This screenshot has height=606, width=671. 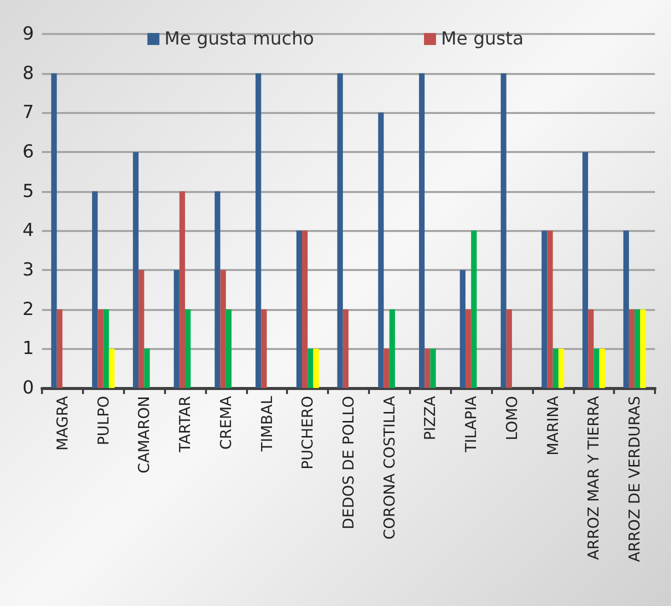 I want to click on x-tick-label: ARROZ MAR Y TIERRA, so click(x=593, y=477).